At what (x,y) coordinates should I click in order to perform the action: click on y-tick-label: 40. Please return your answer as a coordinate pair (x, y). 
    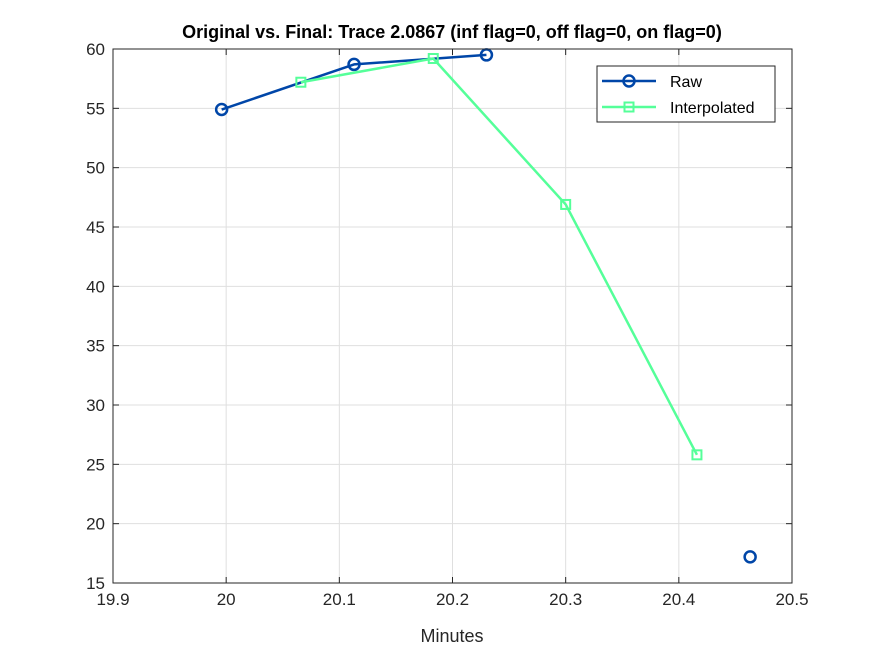
    Looking at the image, I should click on (95, 286).